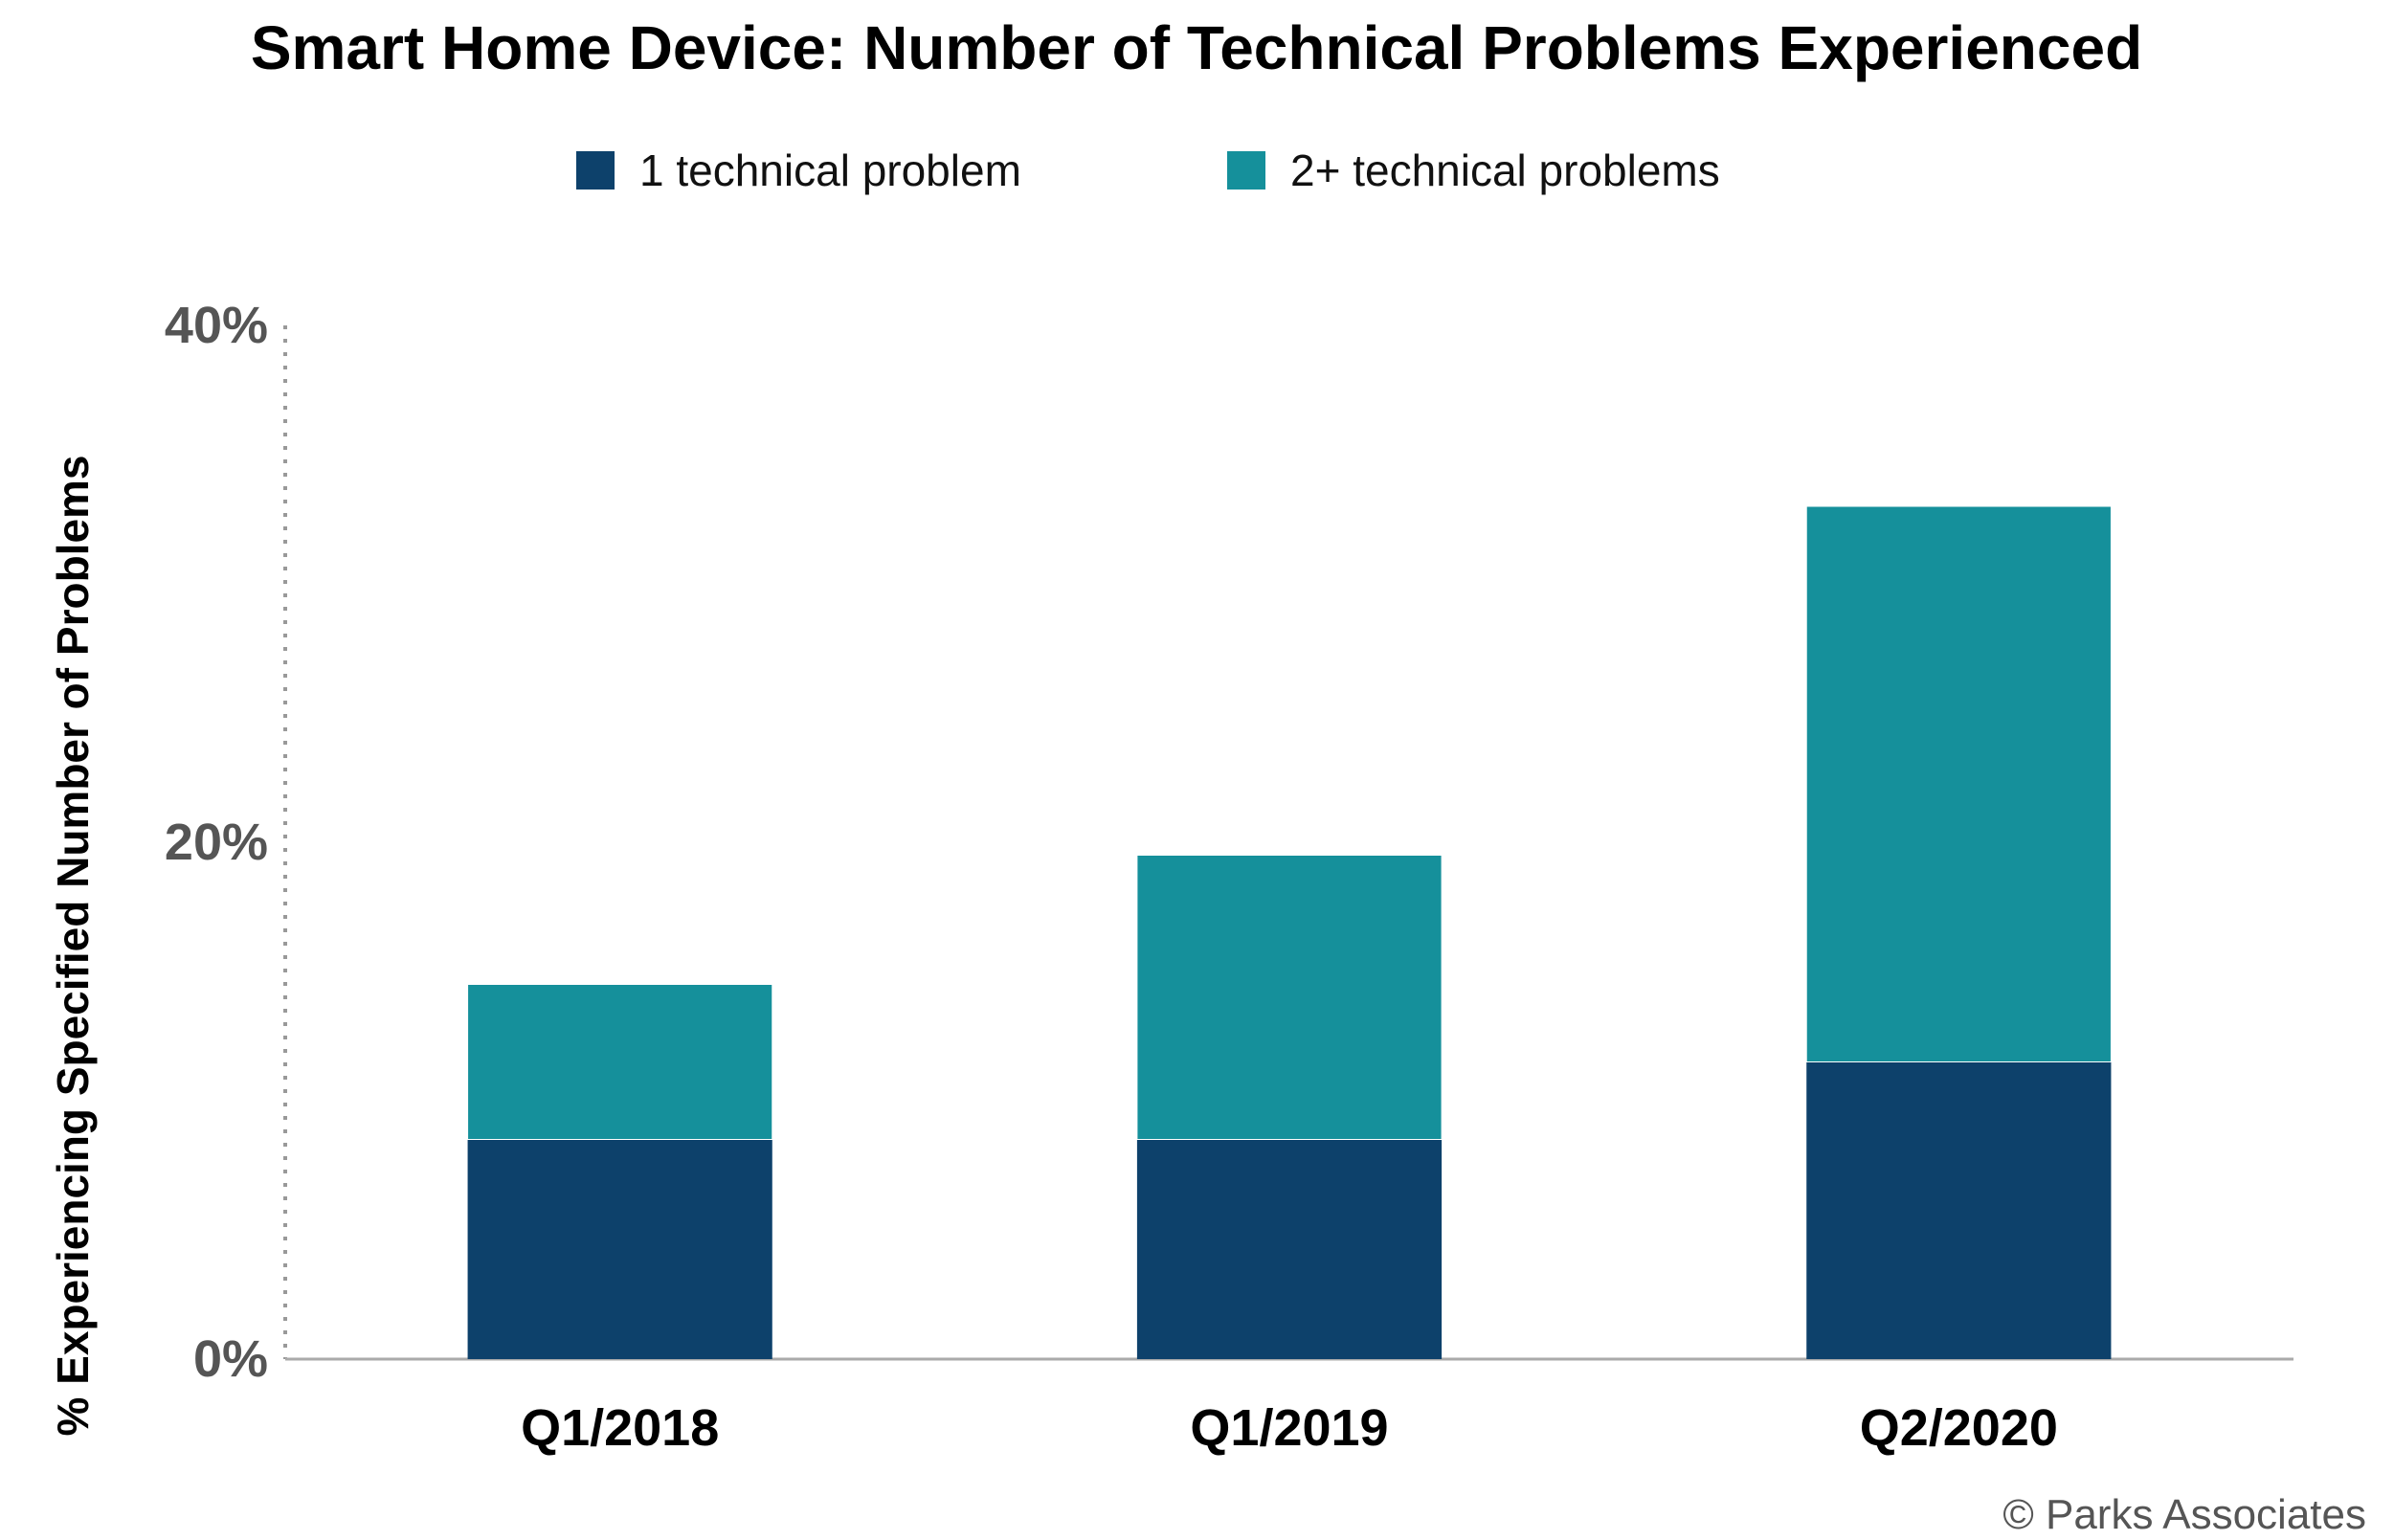 The width and height of the screenshot is (2394, 1540). What do you see at coordinates (620, 1062) in the screenshot?
I see `bar-segment-2plus-problems-Q1-2018` at bounding box center [620, 1062].